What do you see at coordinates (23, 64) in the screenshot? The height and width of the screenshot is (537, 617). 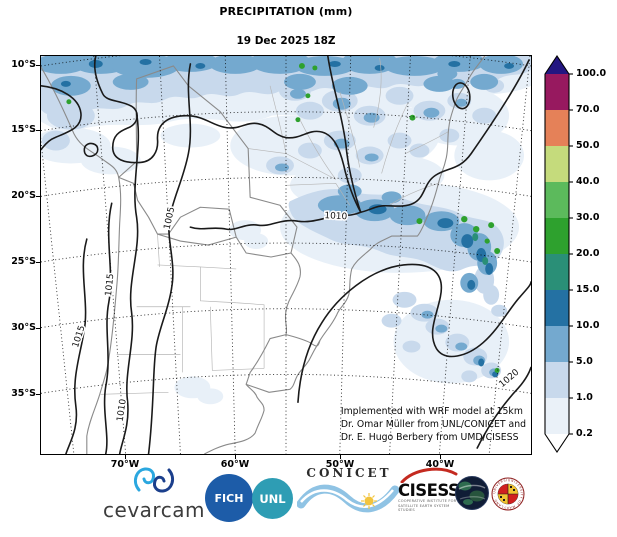 I see `ytick-10s: 10°S` at bounding box center [23, 64].